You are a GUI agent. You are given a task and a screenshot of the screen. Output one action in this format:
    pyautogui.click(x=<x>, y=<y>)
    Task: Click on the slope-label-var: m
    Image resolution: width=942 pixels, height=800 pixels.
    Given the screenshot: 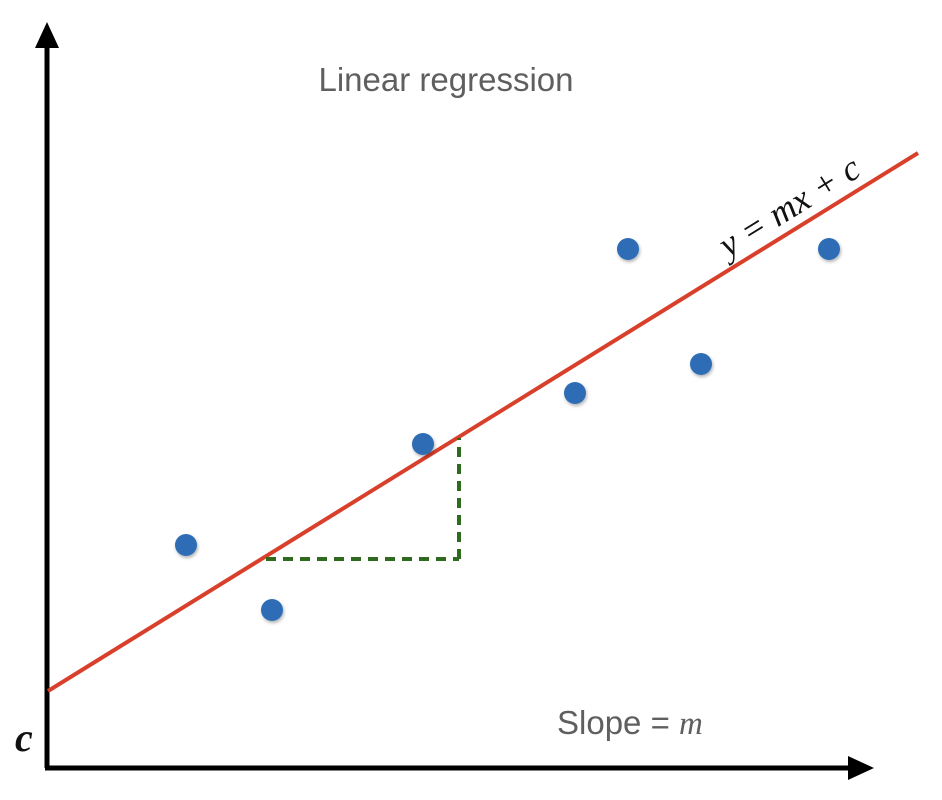 What is the action you would take?
    pyautogui.click(x=691, y=724)
    